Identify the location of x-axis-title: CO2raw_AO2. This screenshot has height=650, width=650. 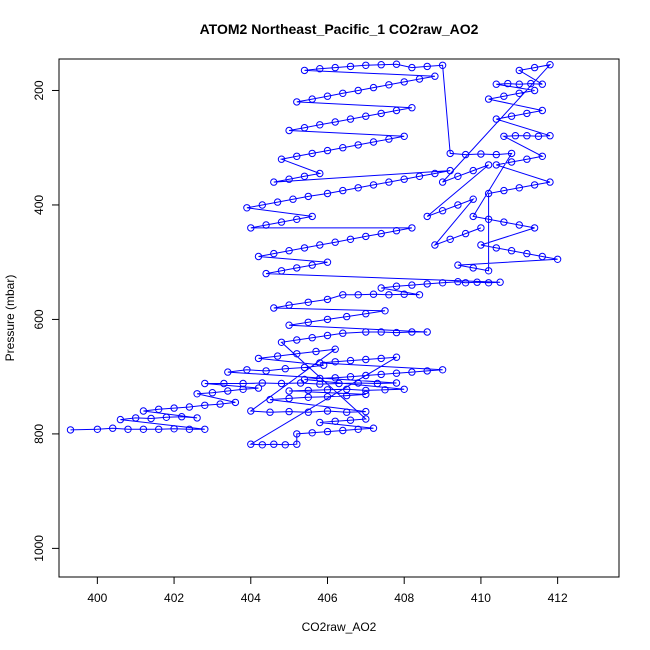
(339, 627).